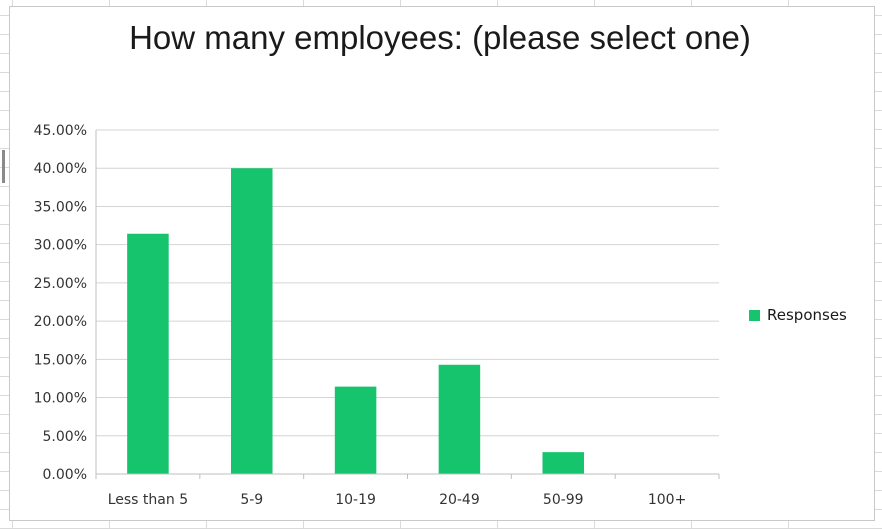 Image resolution: width=882 pixels, height=529 pixels. Describe the element at coordinates (65, 437) in the screenshot. I see `y-tick-label: 5.00%` at that location.